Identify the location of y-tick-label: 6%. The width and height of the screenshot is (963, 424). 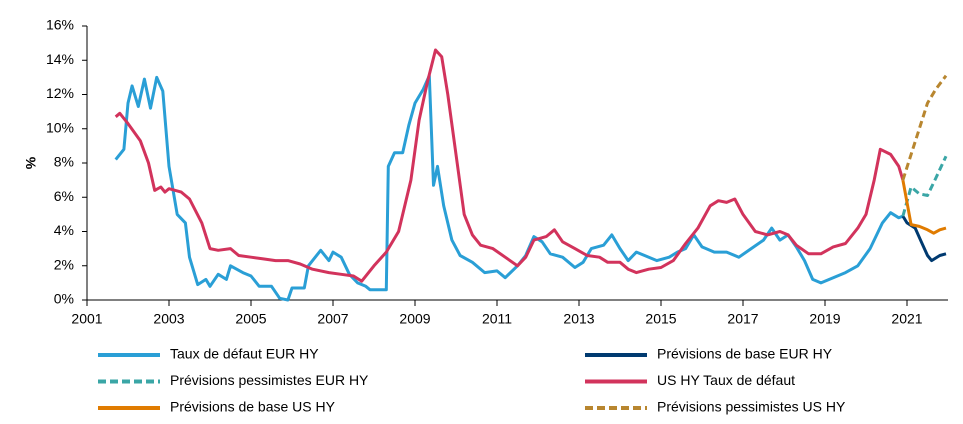
(64, 196).